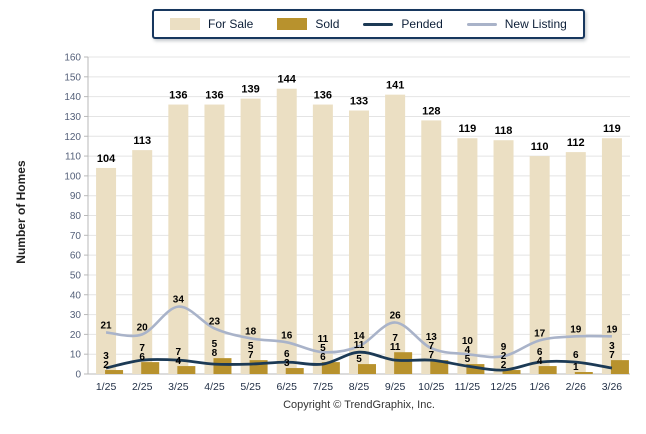 The width and height of the screenshot is (646, 434). What do you see at coordinates (535, 24) in the screenshot?
I see `legend-label-new-listing: New Listing` at bounding box center [535, 24].